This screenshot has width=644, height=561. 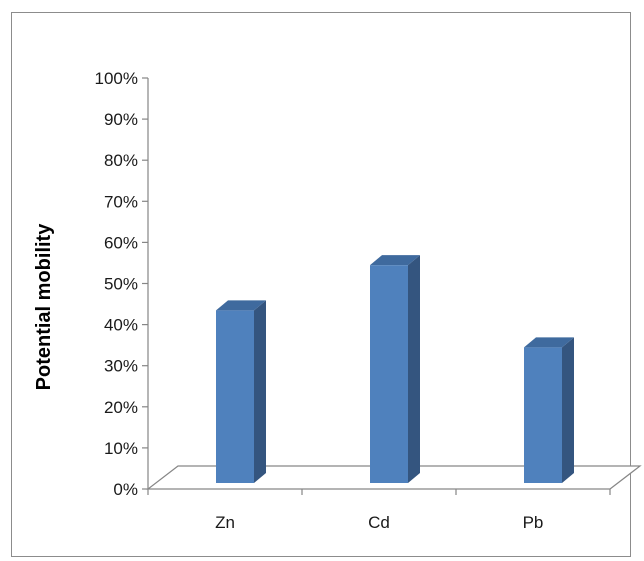 What do you see at coordinates (121, 325) in the screenshot?
I see `y-tick-label: 40%` at bounding box center [121, 325].